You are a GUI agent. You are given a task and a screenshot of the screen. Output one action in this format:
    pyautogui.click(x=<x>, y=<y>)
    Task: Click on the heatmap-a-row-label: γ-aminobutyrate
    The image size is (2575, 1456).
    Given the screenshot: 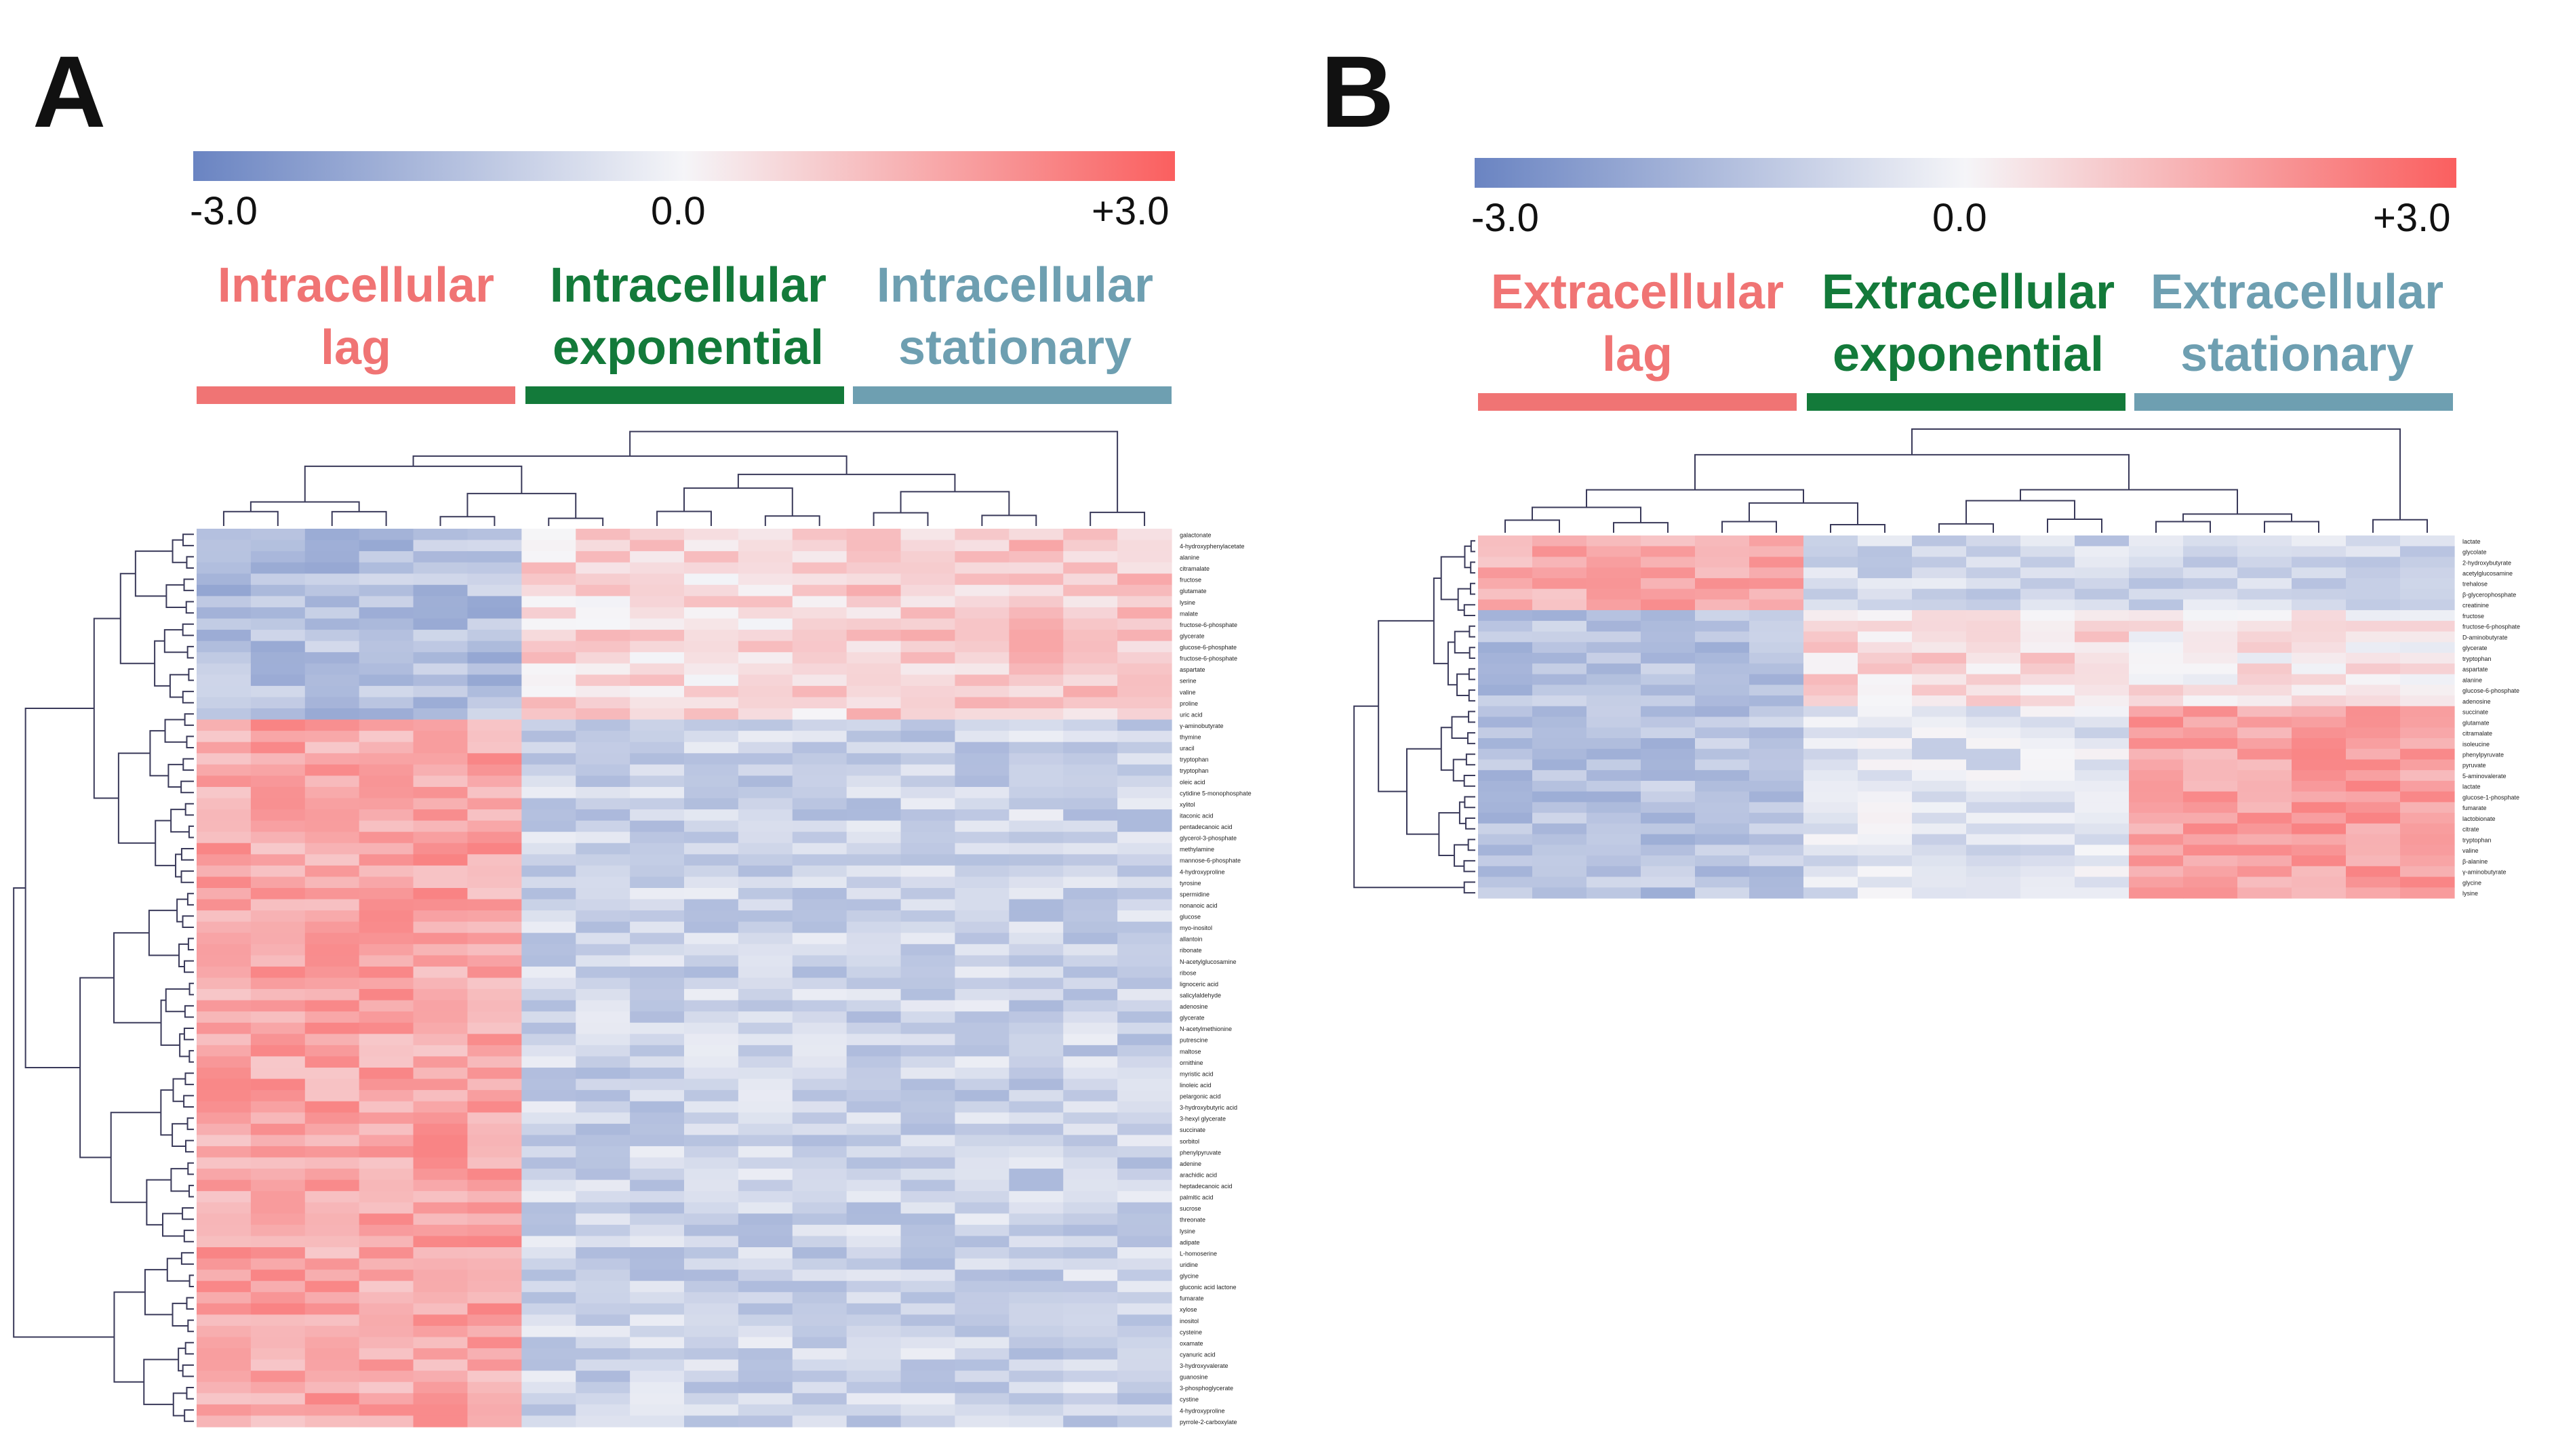 What is the action you would take?
    pyautogui.click(x=1202, y=726)
    